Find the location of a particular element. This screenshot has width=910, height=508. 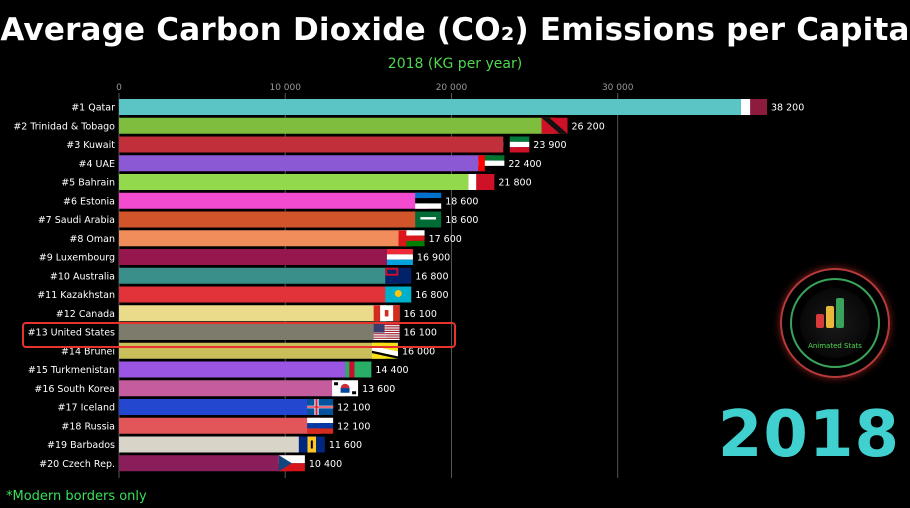

kuwait-flag-icon is located at coordinates (516, 144).